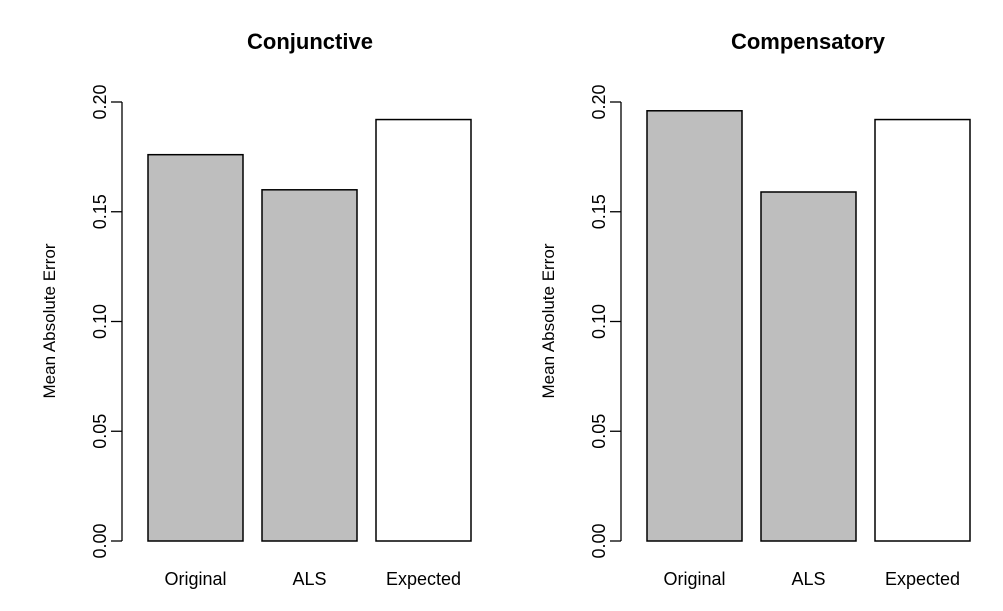 The width and height of the screenshot is (1003, 611). Describe the element at coordinates (310, 41) in the screenshot. I see `chart-title: Conjunctive` at that location.